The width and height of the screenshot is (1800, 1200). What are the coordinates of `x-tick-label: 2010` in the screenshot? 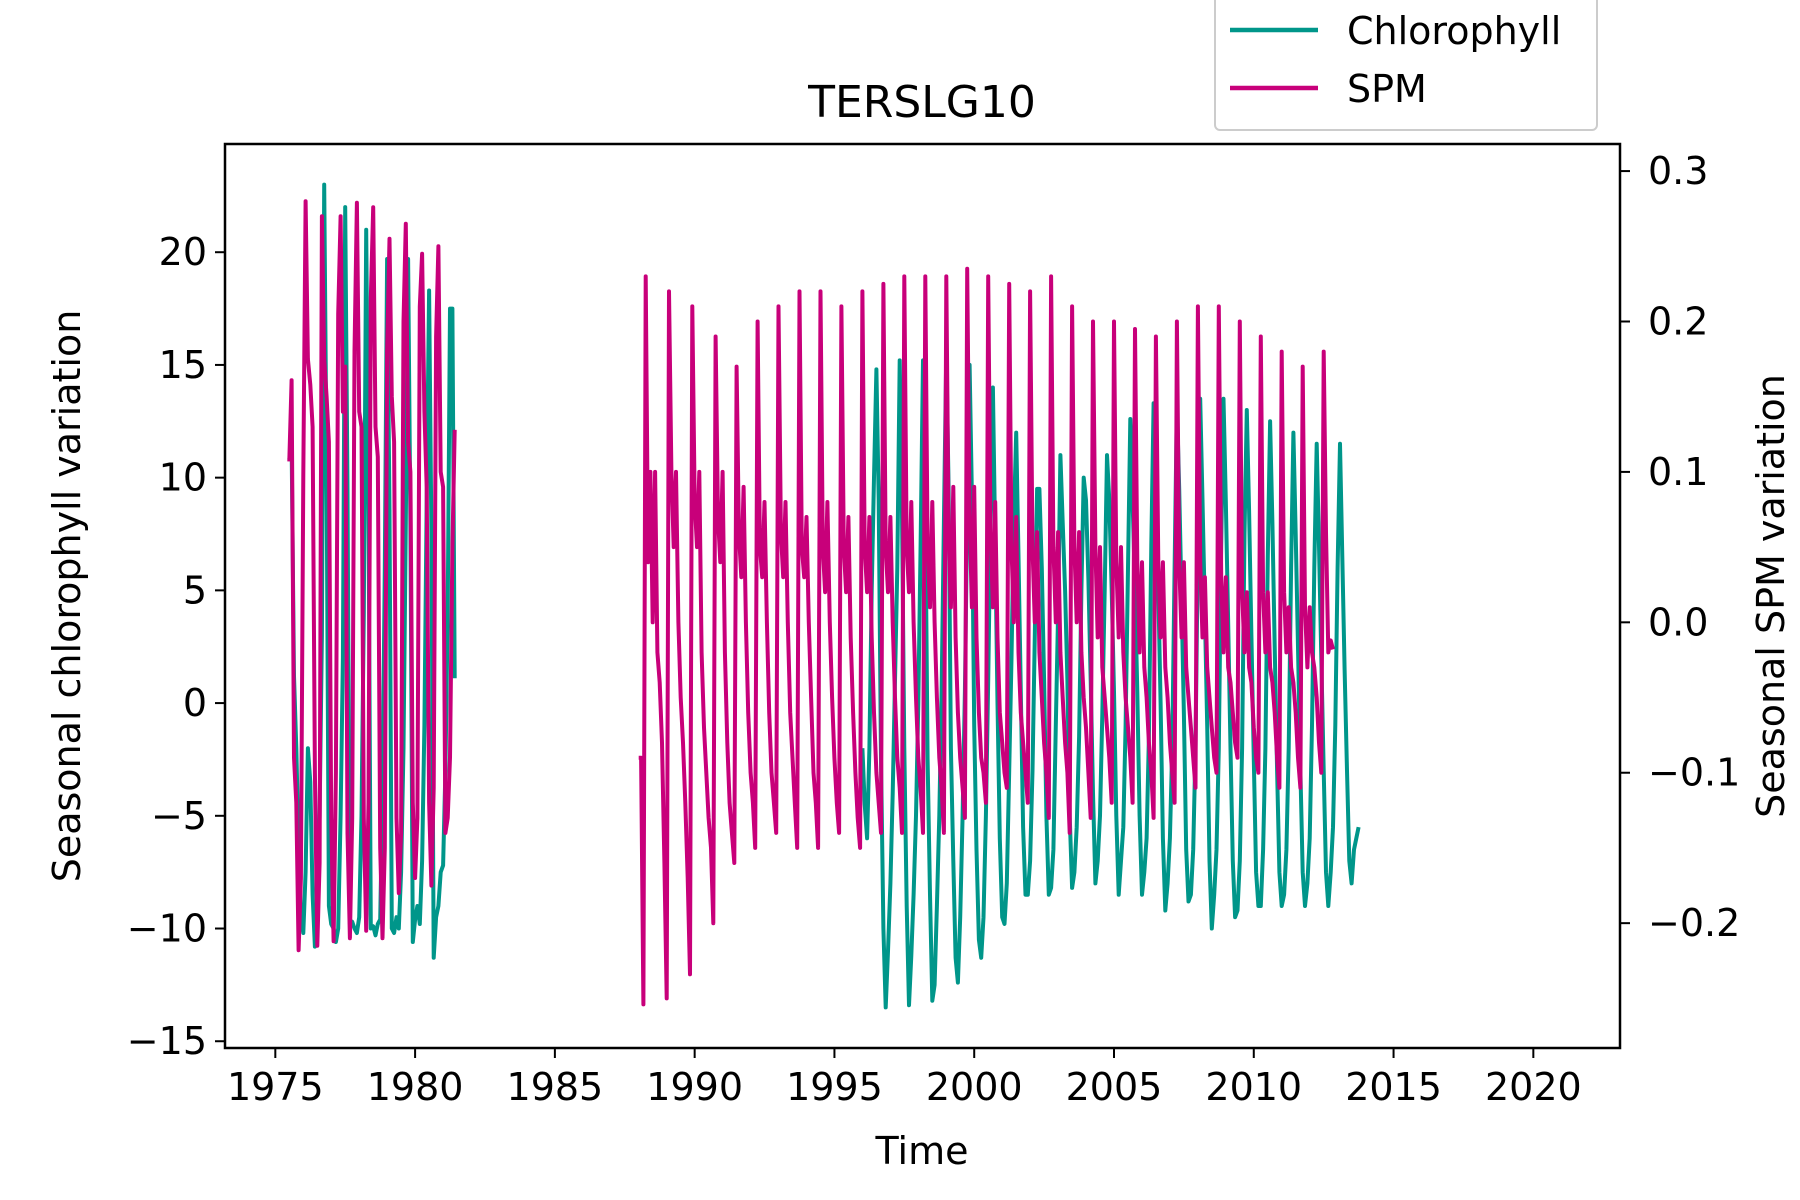 It's located at (1253, 1087).